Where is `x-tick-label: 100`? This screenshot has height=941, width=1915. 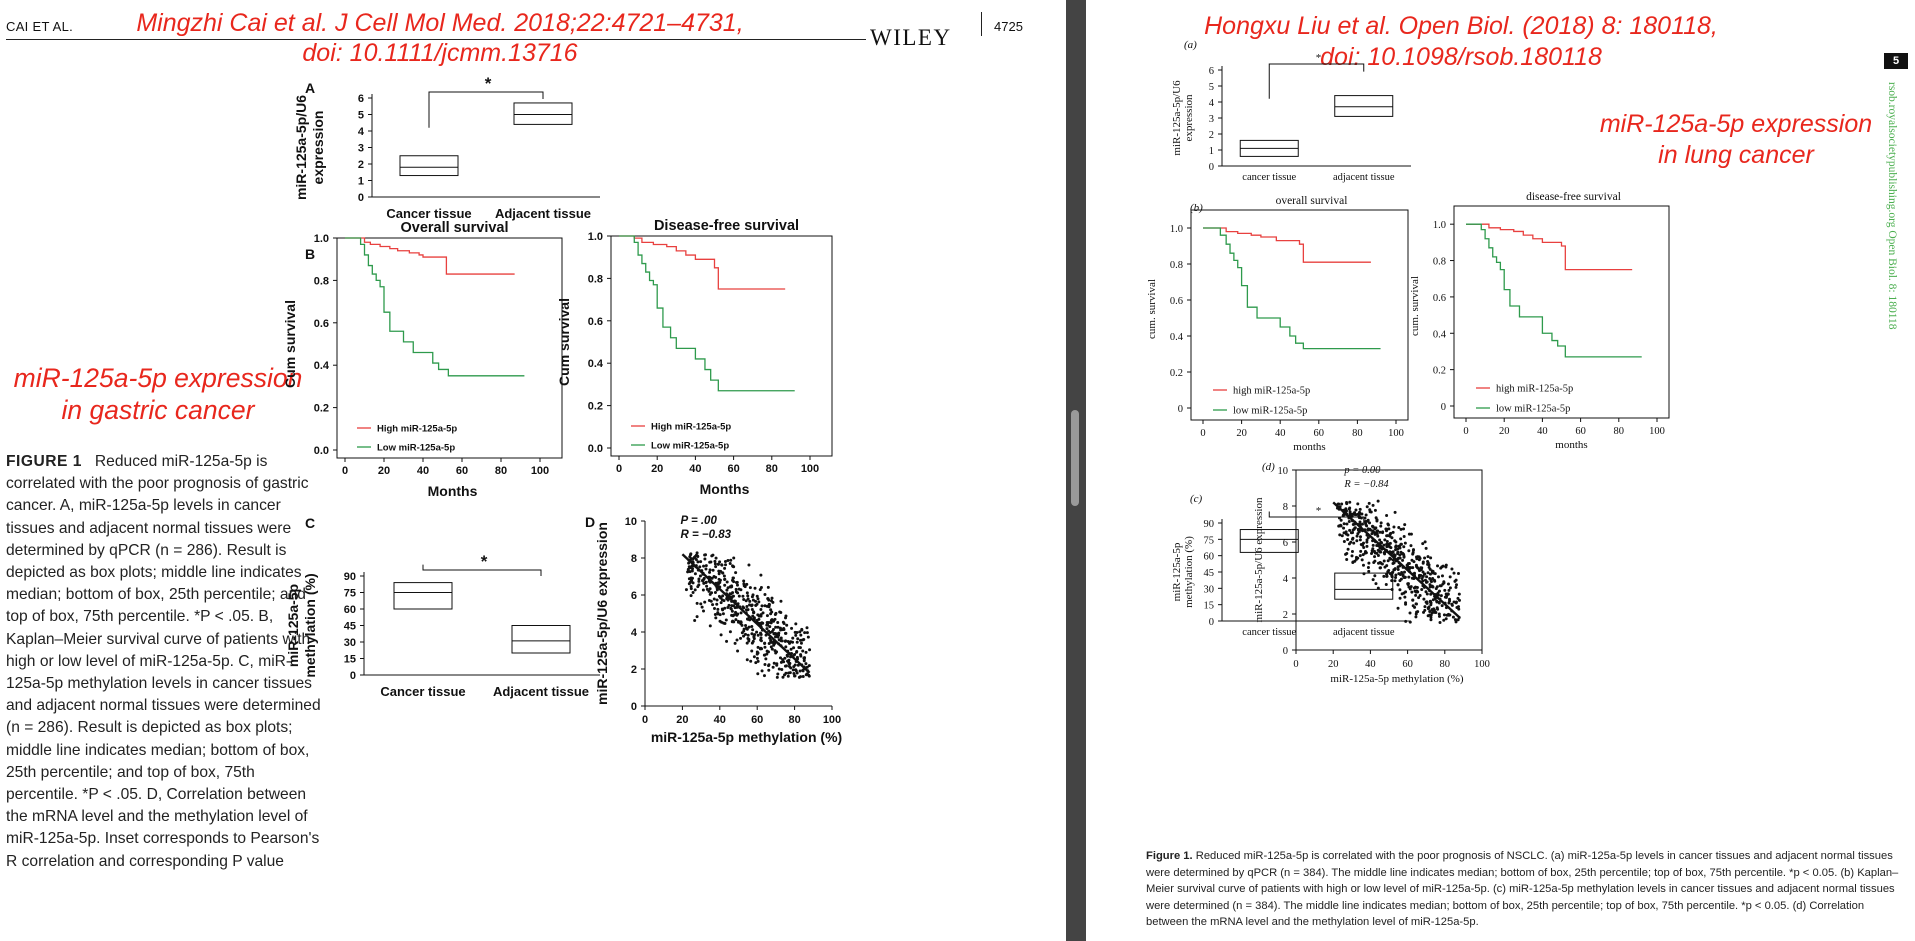 x-tick-label: 100 is located at coordinates (832, 720).